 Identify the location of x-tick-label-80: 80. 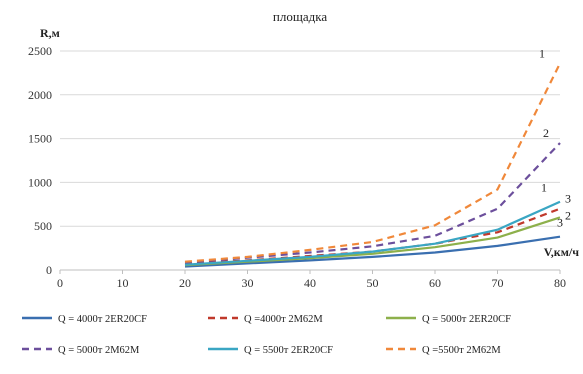
(560, 283).